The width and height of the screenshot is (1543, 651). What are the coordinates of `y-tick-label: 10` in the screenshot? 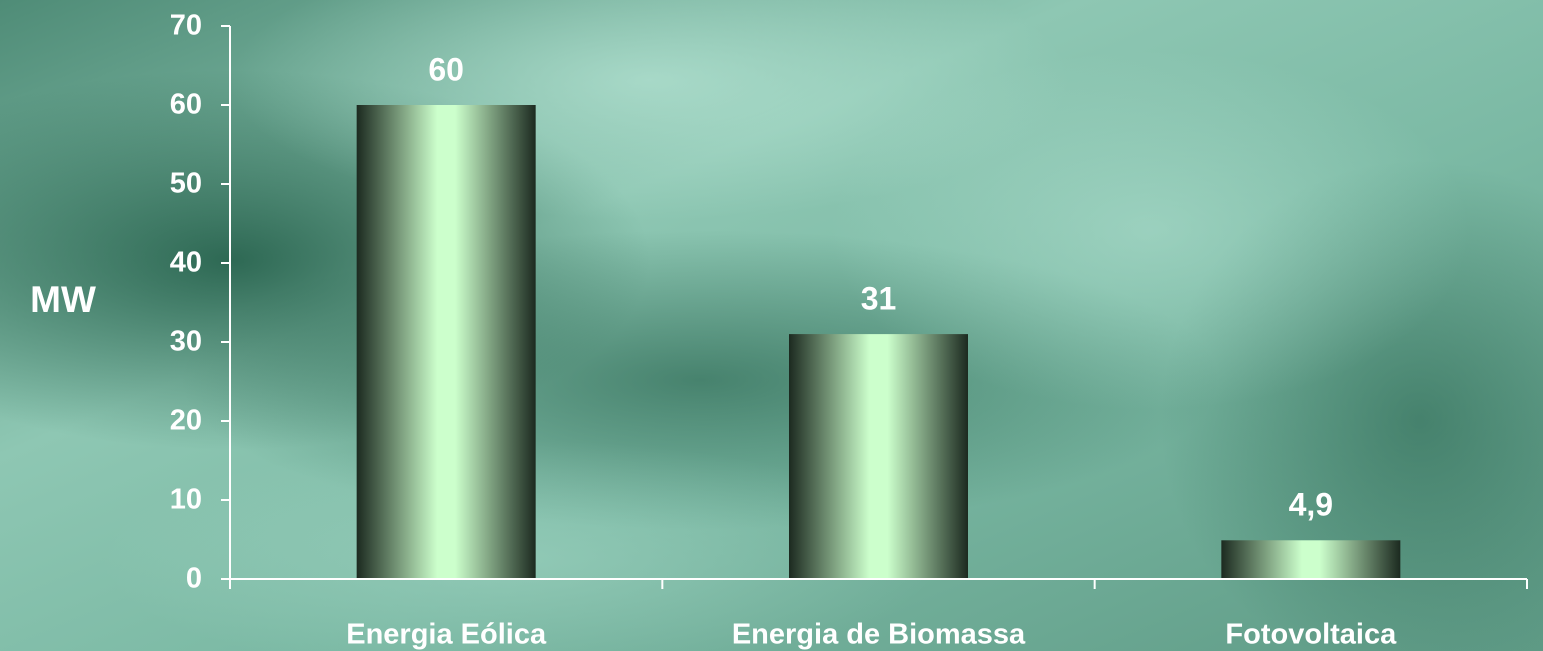 It's located at (186, 500).